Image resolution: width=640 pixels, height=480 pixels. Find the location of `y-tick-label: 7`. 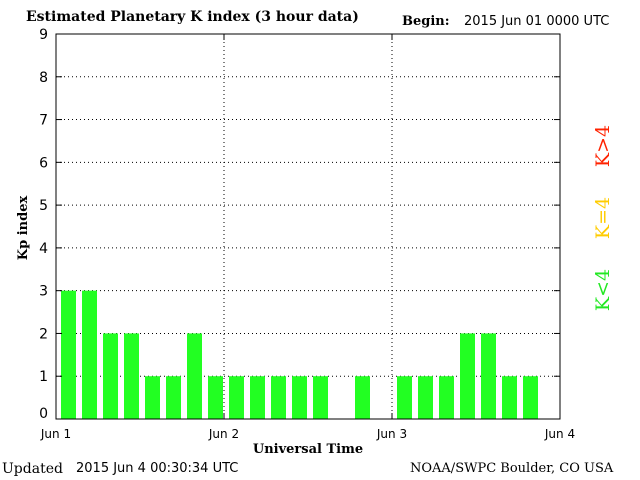

y-tick-label: 7 is located at coordinates (43, 121).